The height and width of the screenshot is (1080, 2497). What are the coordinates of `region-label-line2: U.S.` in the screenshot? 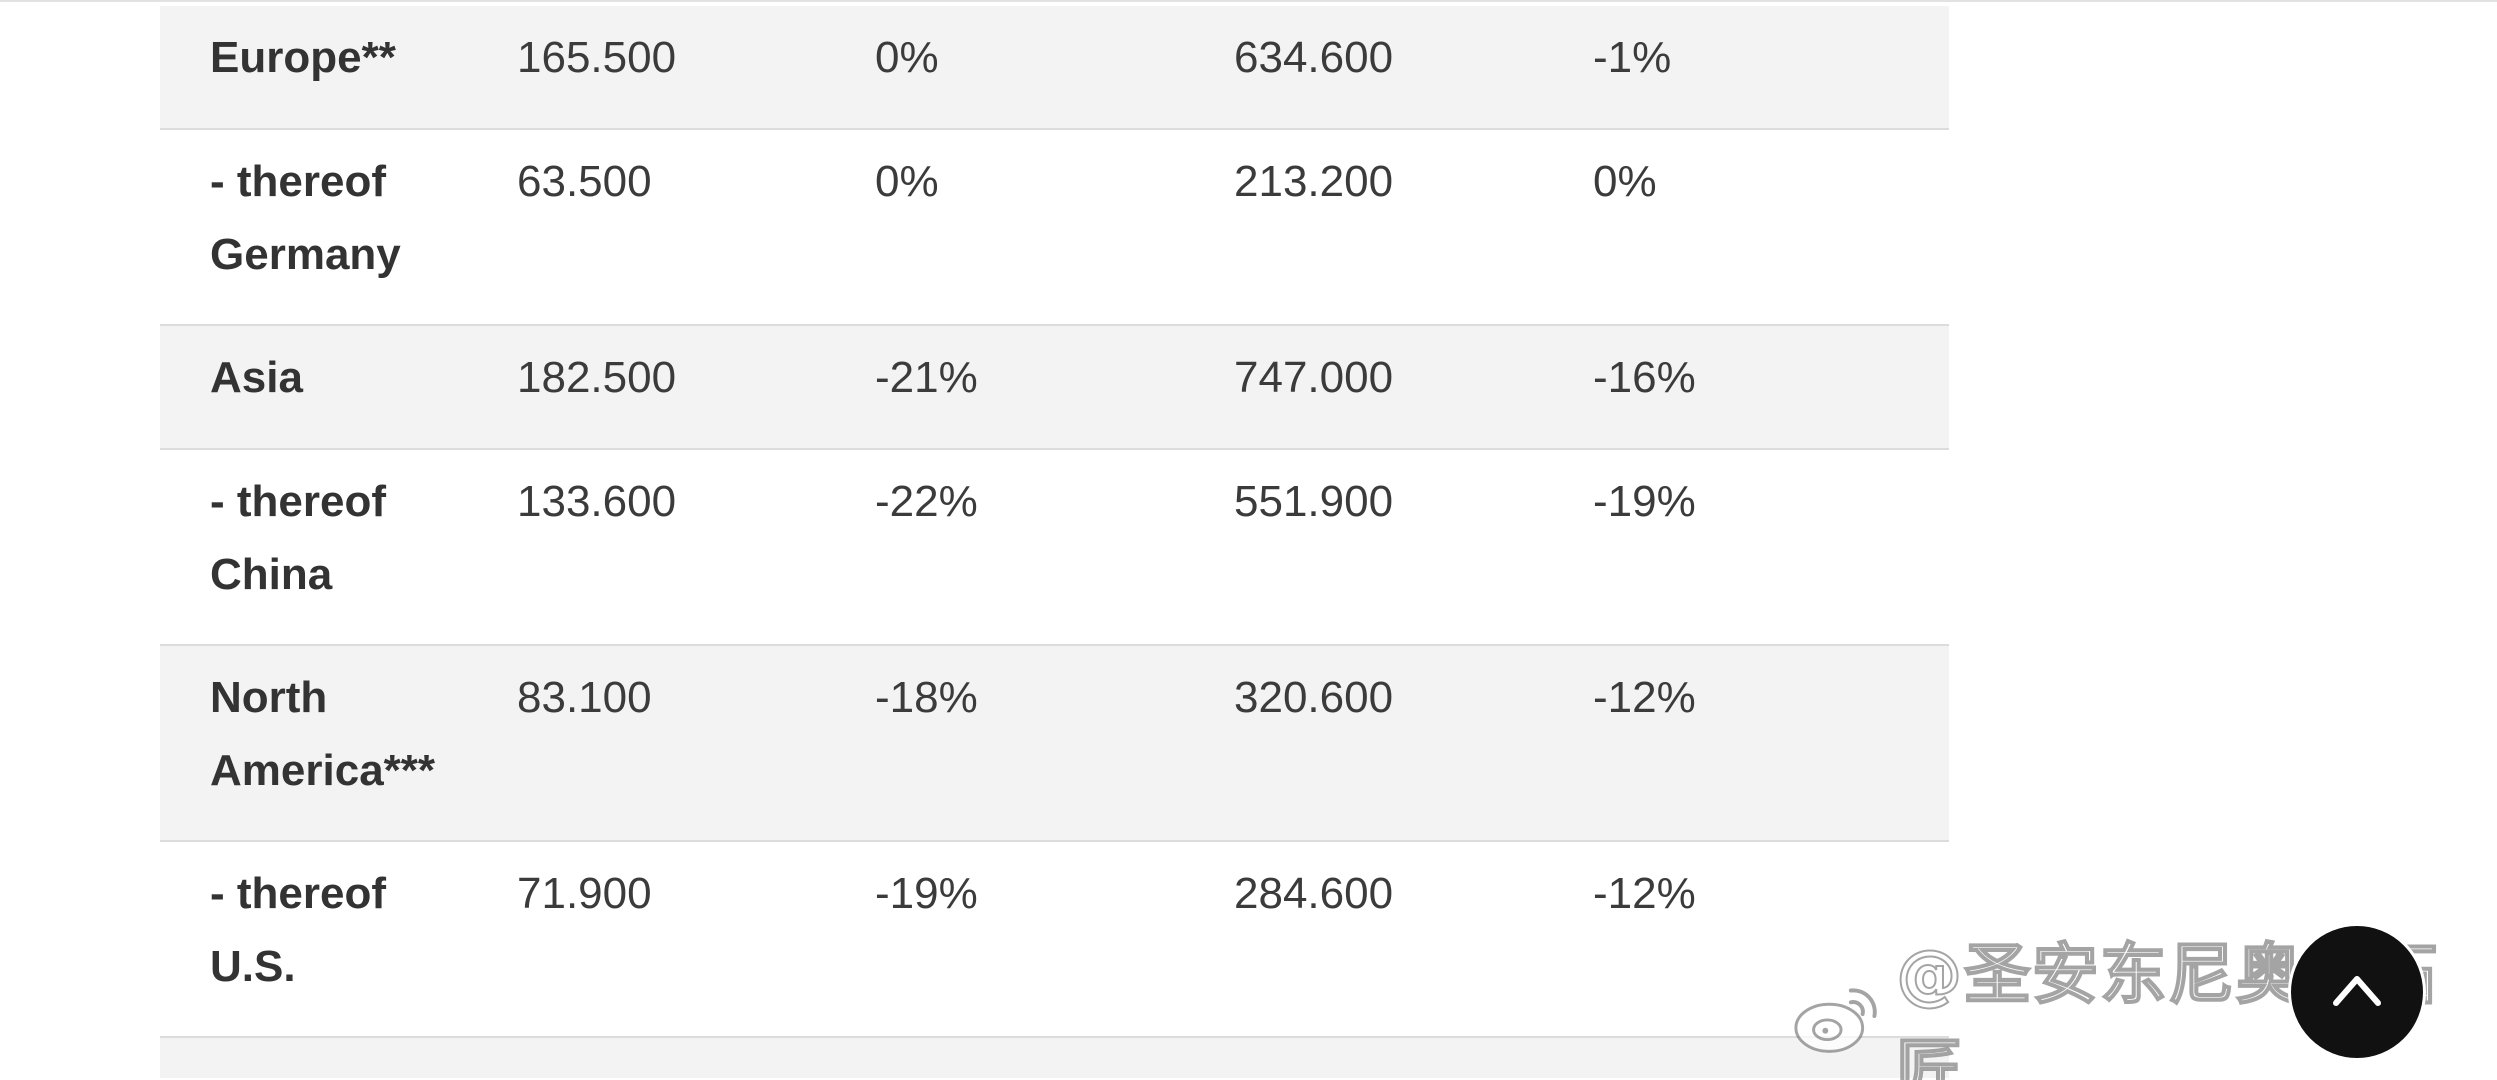 It's located at (253, 966).